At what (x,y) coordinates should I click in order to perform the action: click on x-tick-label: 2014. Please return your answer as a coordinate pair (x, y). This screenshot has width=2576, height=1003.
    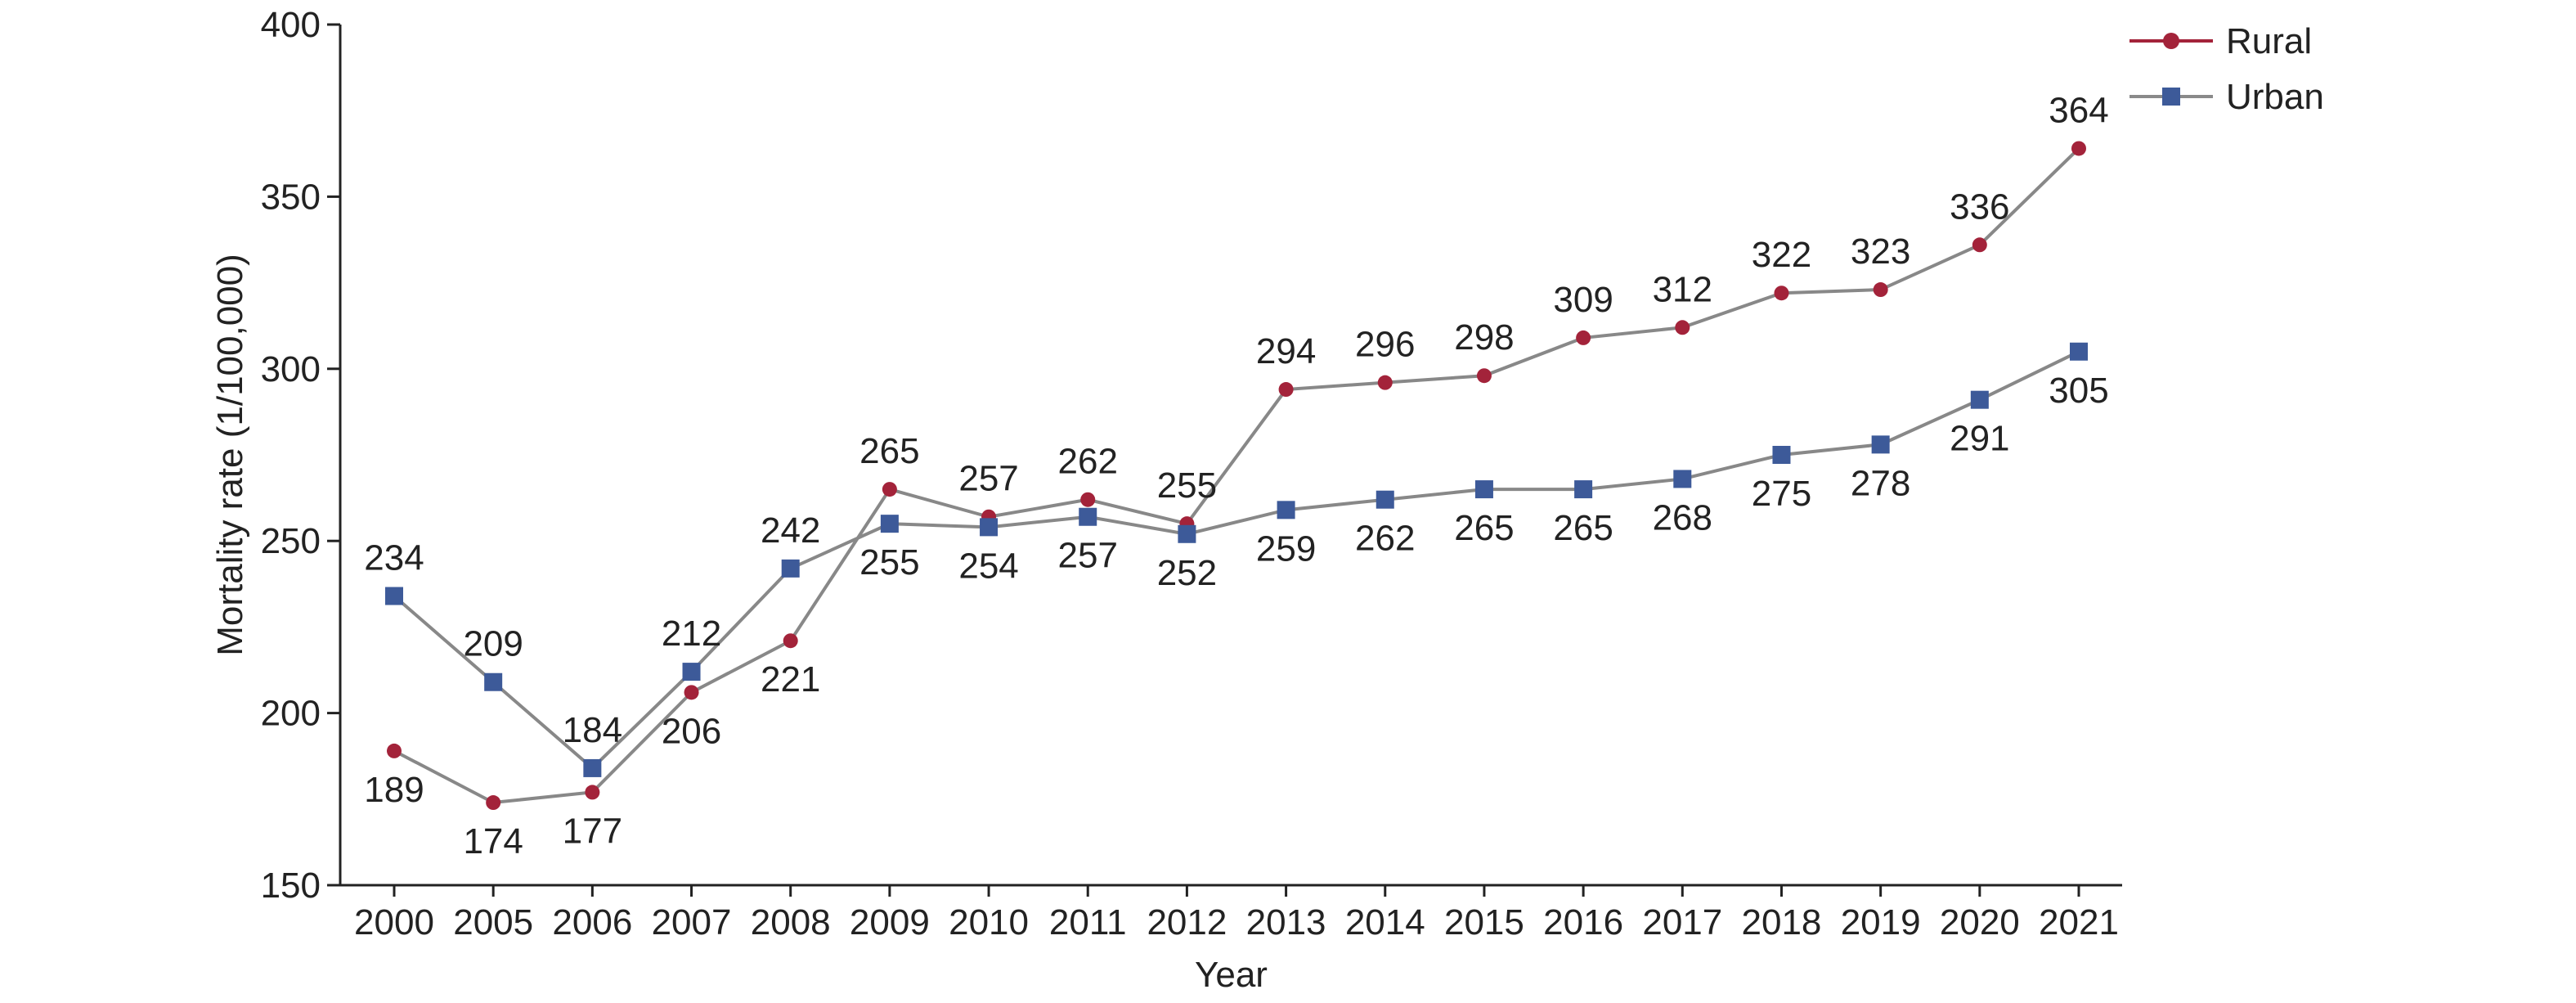
    Looking at the image, I should click on (1385, 922).